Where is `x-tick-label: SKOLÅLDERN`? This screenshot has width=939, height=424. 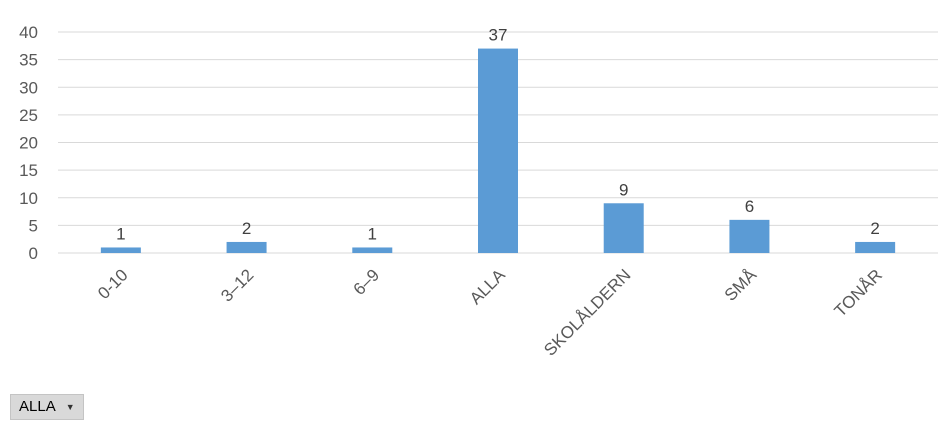 x-tick-label: SKOLÅLDERN is located at coordinates (587, 312).